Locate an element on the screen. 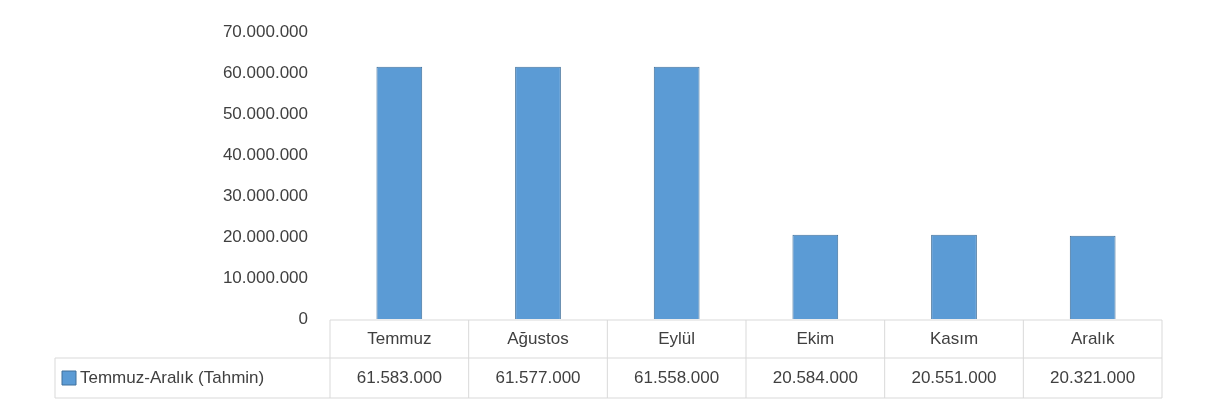  data-label: 20.584.000 is located at coordinates (815, 377).